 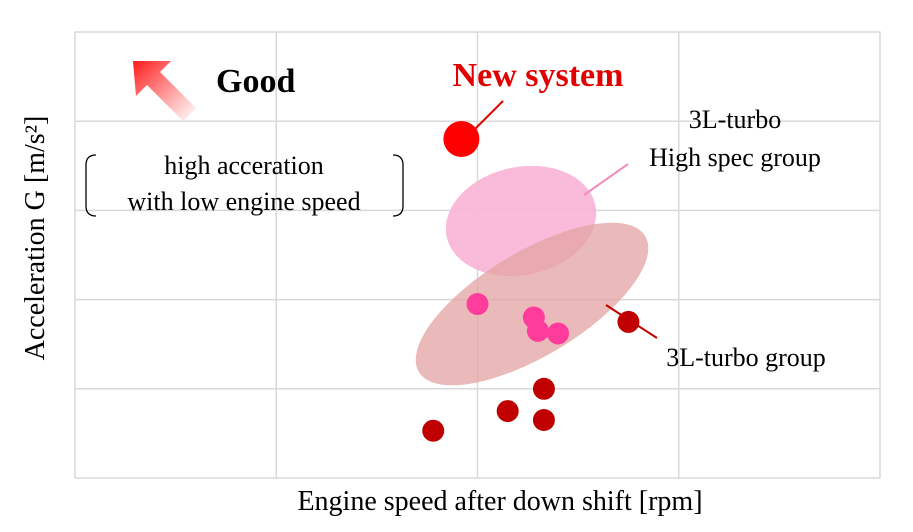 I want to click on good-label: Good, so click(x=255, y=81).